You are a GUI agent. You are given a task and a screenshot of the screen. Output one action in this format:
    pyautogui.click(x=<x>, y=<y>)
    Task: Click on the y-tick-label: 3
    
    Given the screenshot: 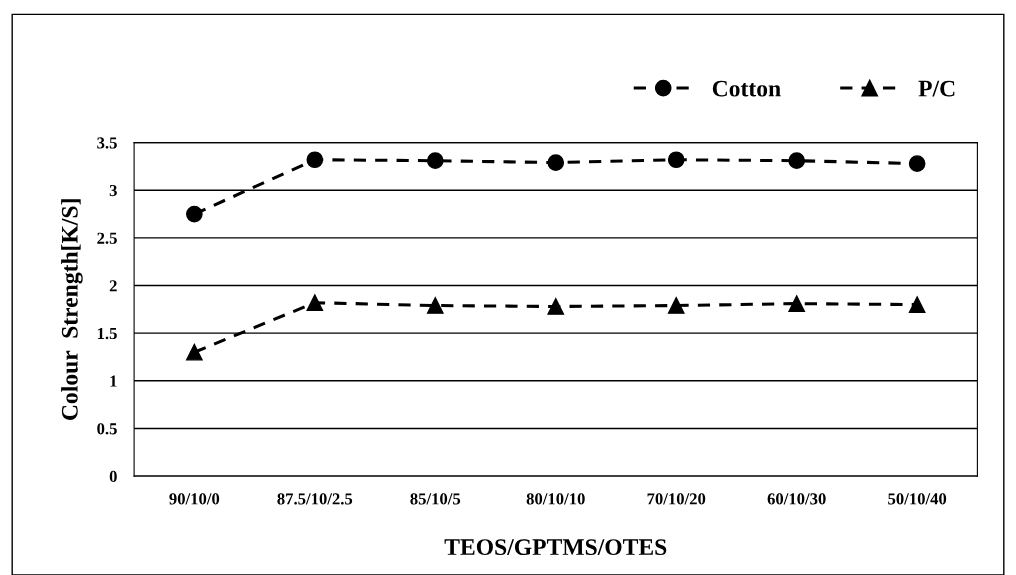 What is the action you would take?
    pyautogui.click(x=113, y=190)
    